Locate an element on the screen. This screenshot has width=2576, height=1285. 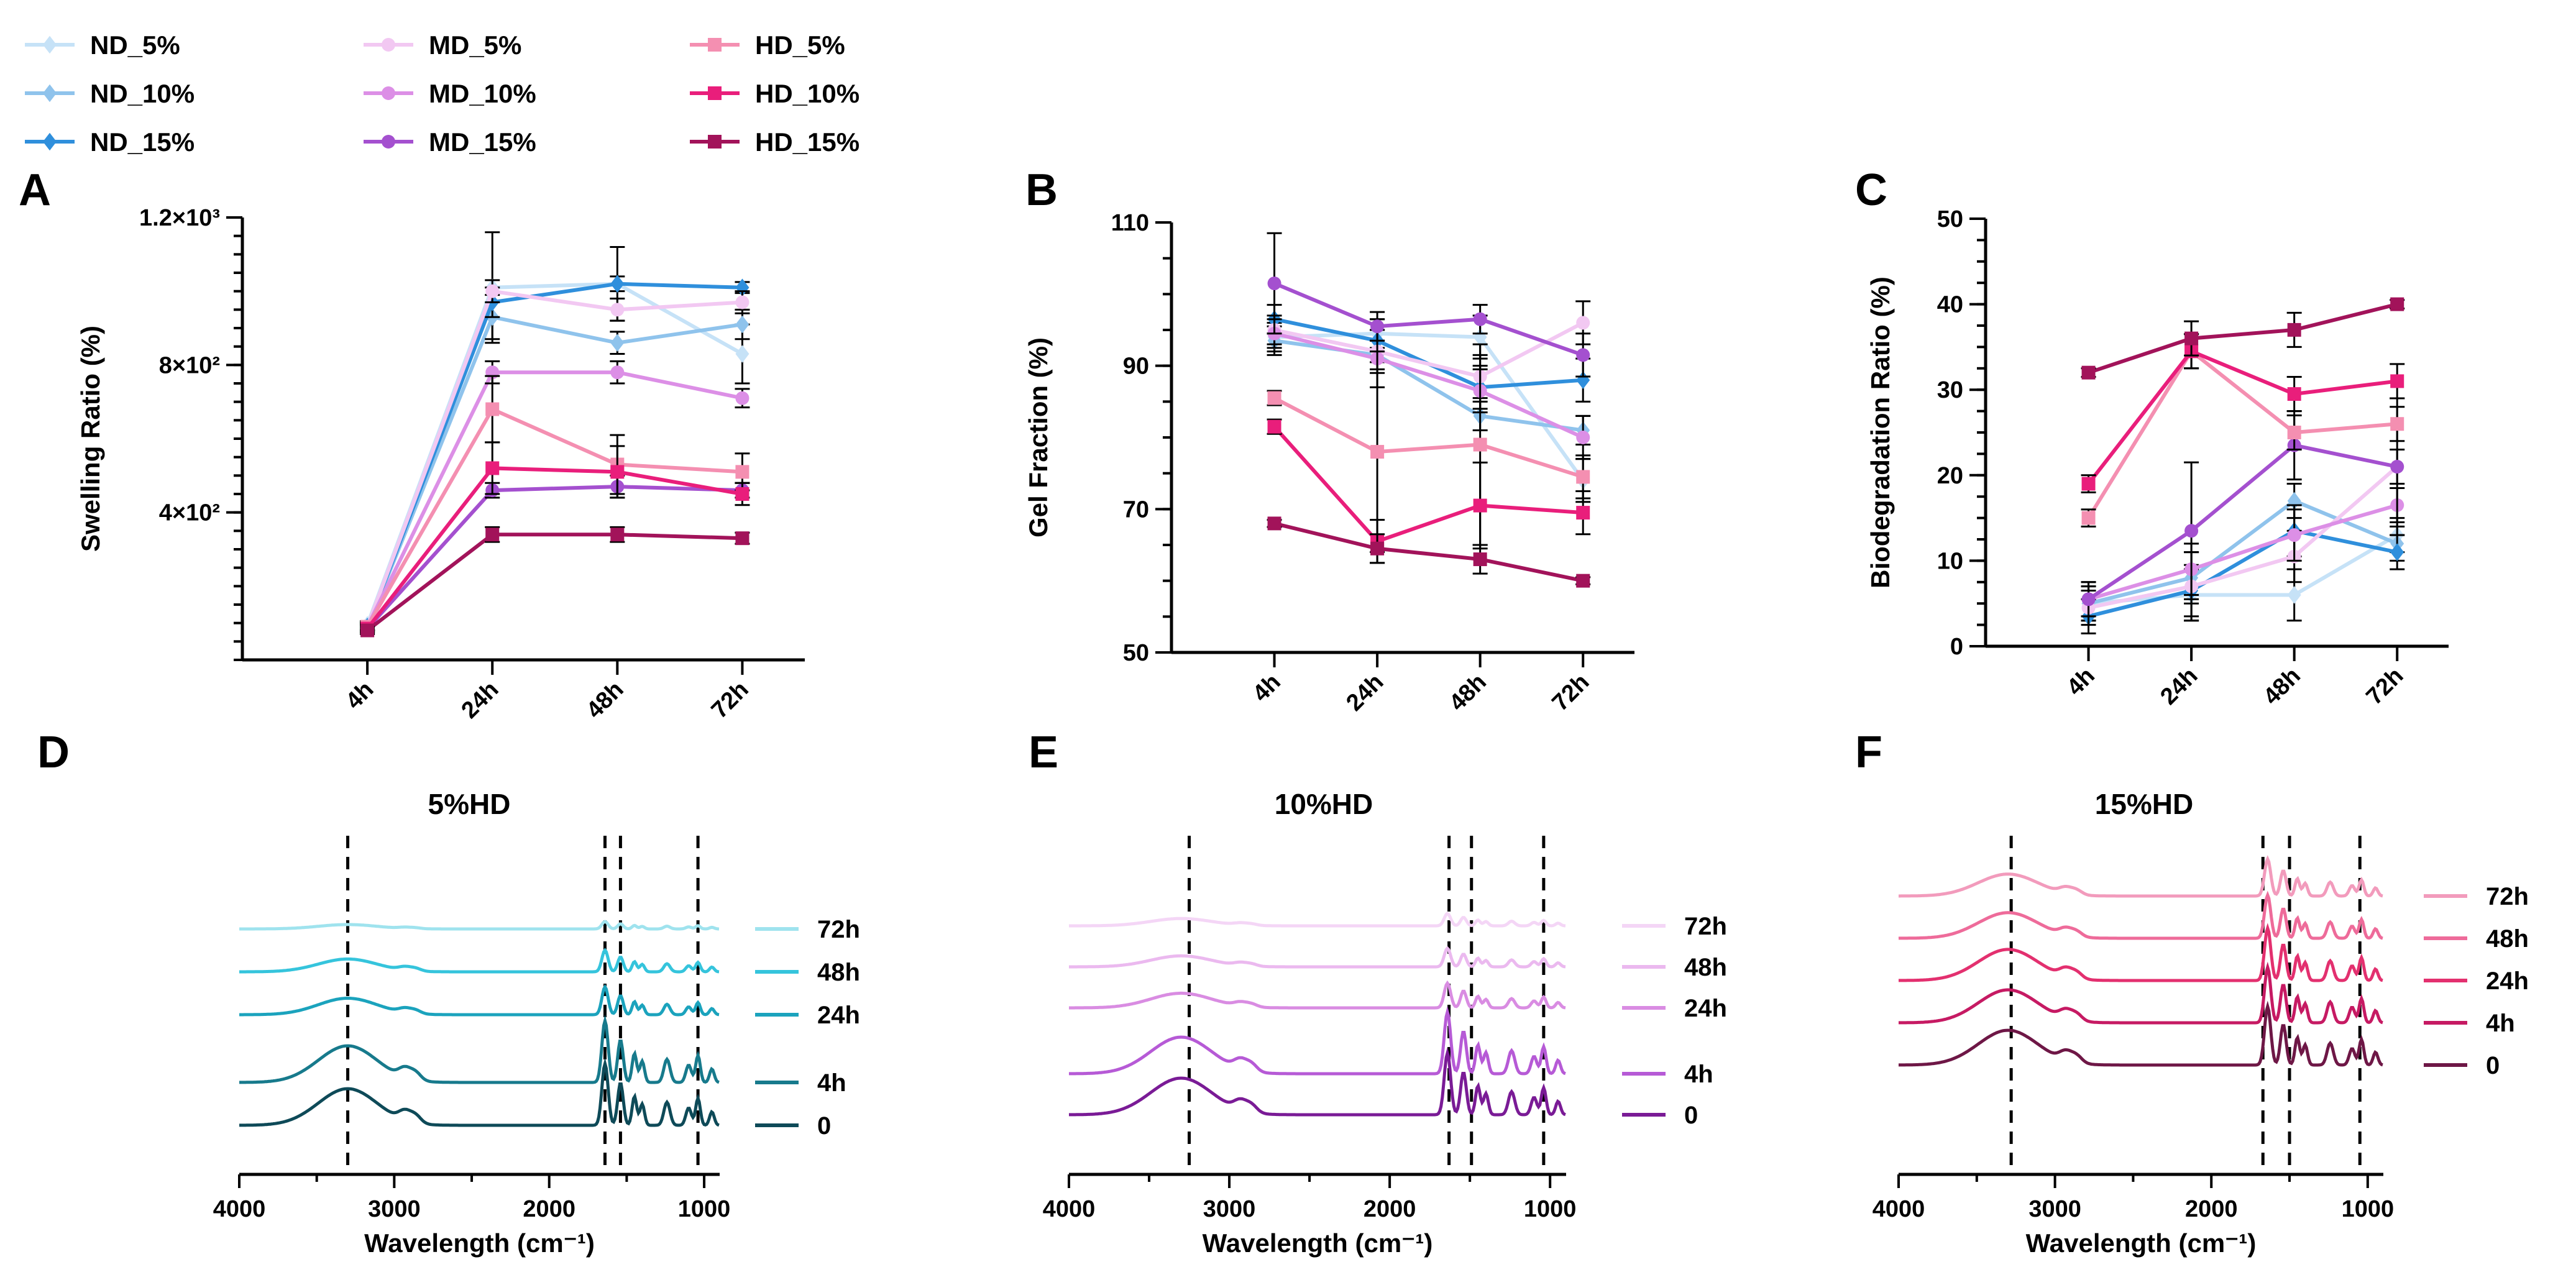
spectrum-line-48h is located at coordinates (2140, 915).